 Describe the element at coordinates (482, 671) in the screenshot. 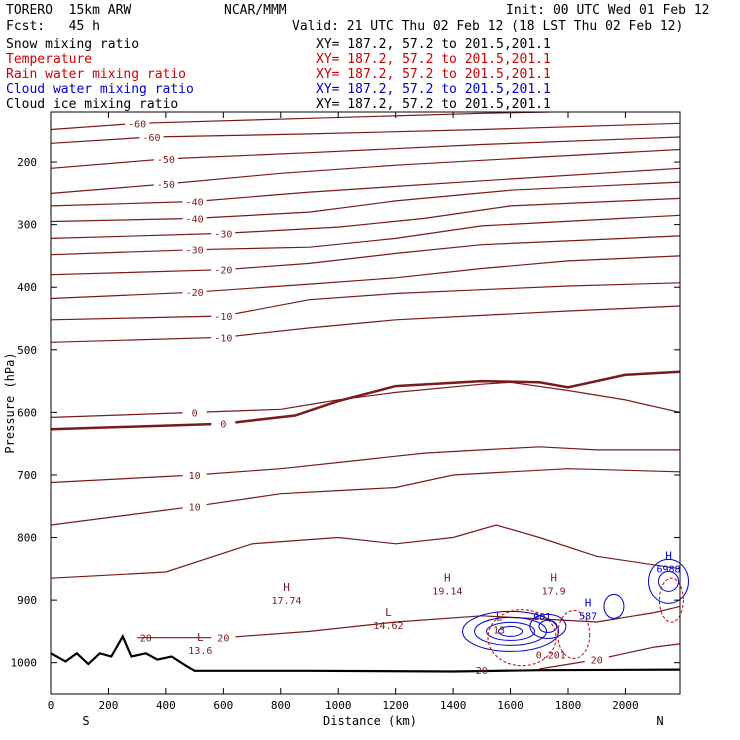

I see `contour-value-label: 20` at that location.